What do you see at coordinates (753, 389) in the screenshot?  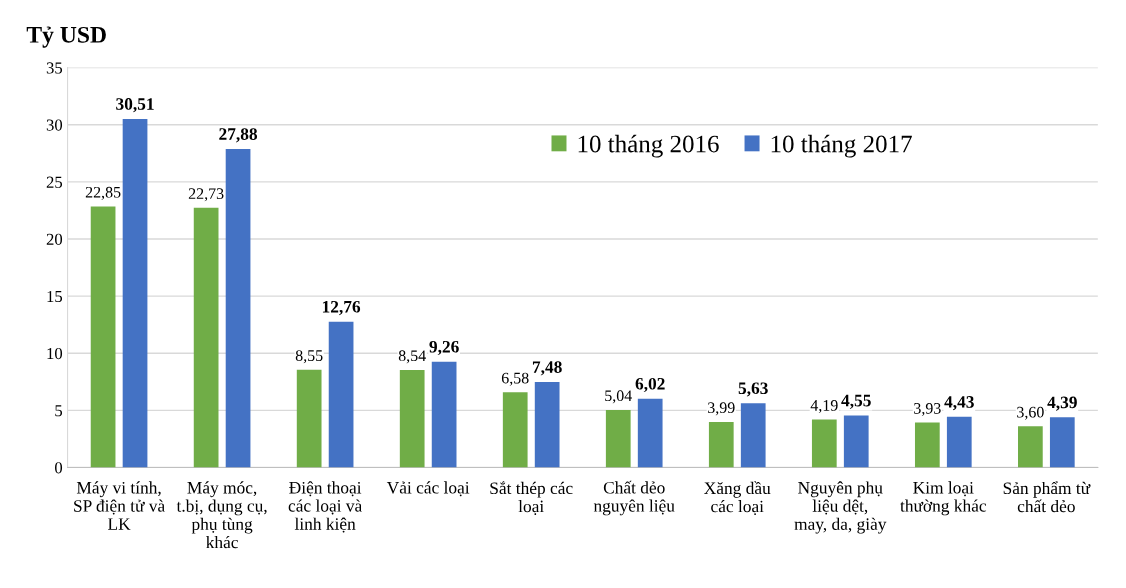 I see `data-label: 5,63` at bounding box center [753, 389].